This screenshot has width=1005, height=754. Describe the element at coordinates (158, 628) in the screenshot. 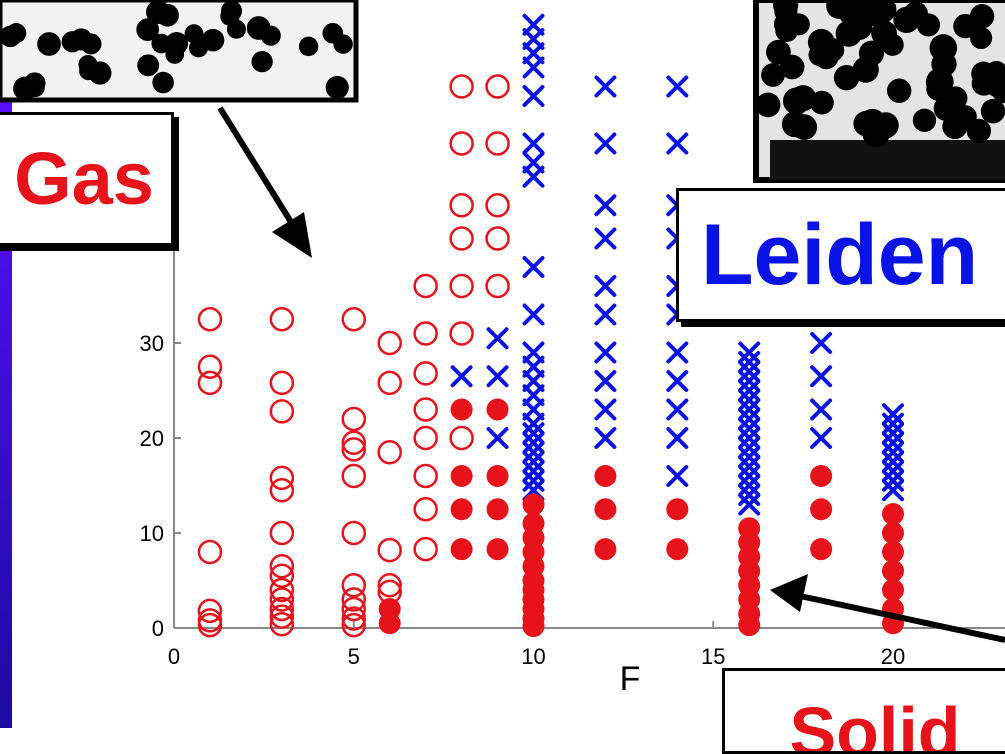

I see `y-tick-label: 0` at that location.